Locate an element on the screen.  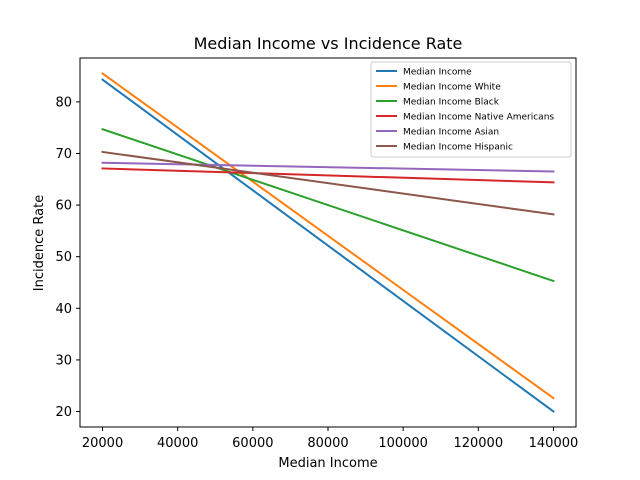
x-tick-label-2: 60000 is located at coordinates (252, 443).